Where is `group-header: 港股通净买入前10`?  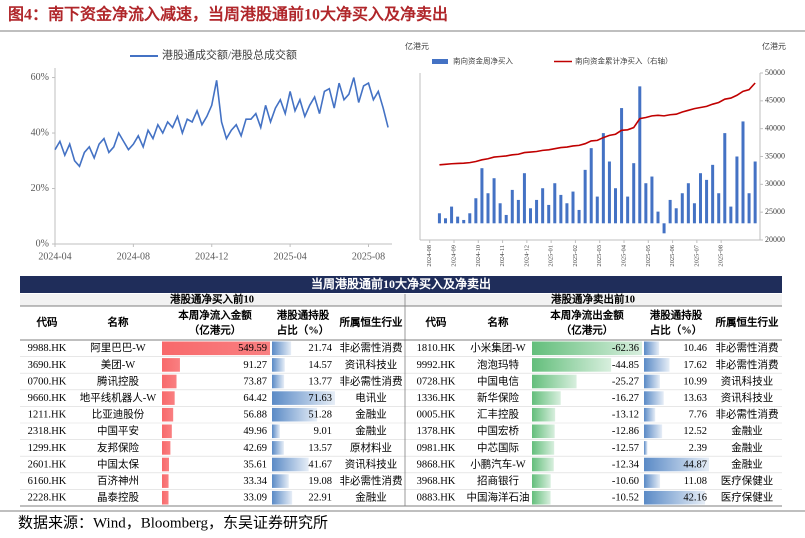
group-header: 港股通净买入前10 is located at coordinates (212, 298).